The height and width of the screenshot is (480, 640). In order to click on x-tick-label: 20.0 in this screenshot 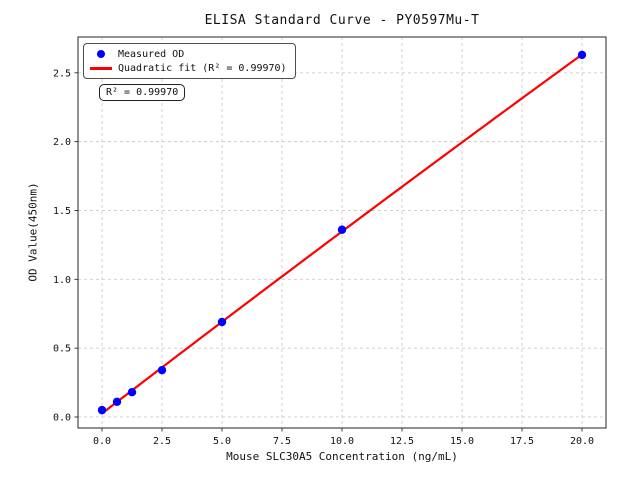, I will do `click(582, 441)`.